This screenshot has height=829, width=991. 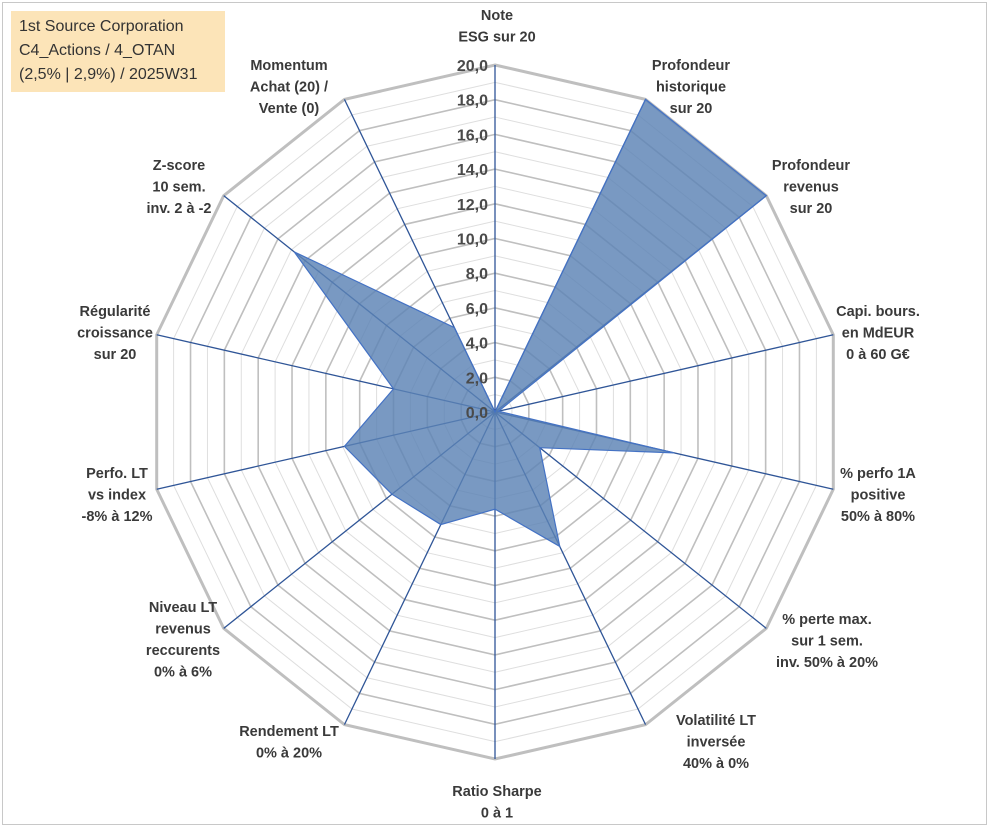 What do you see at coordinates (117, 495) in the screenshot?
I see `axis-label: Perfo. LT vs index -8% à 12%` at bounding box center [117, 495].